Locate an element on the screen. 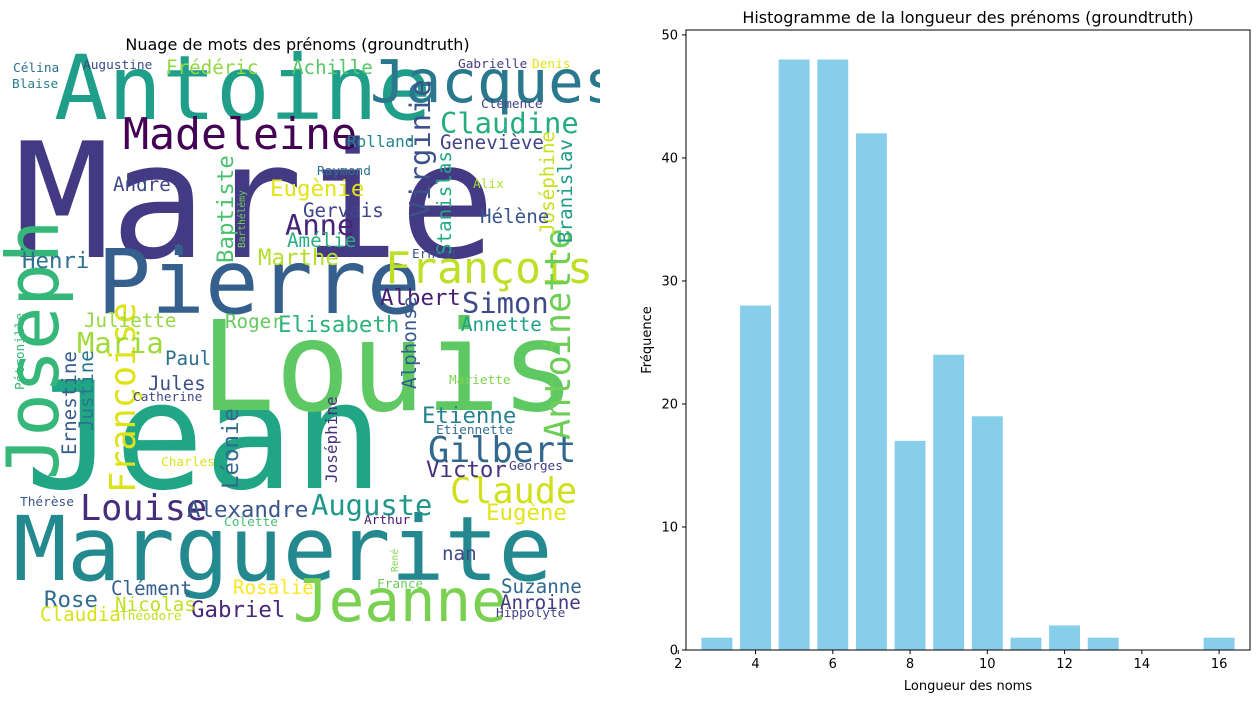  wordcloud-word: Pétronille is located at coordinates (20, 351).